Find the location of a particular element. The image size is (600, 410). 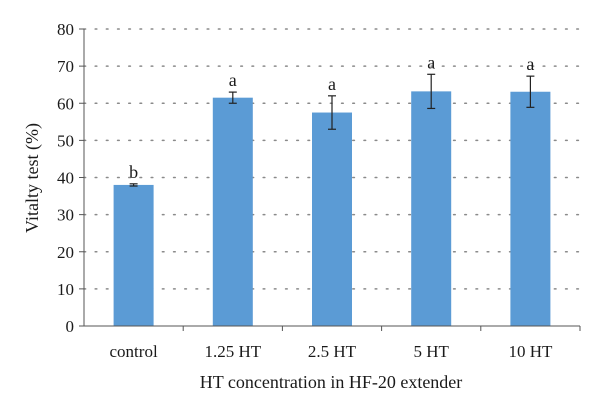

x-tick-label: control is located at coordinates (134, 351).